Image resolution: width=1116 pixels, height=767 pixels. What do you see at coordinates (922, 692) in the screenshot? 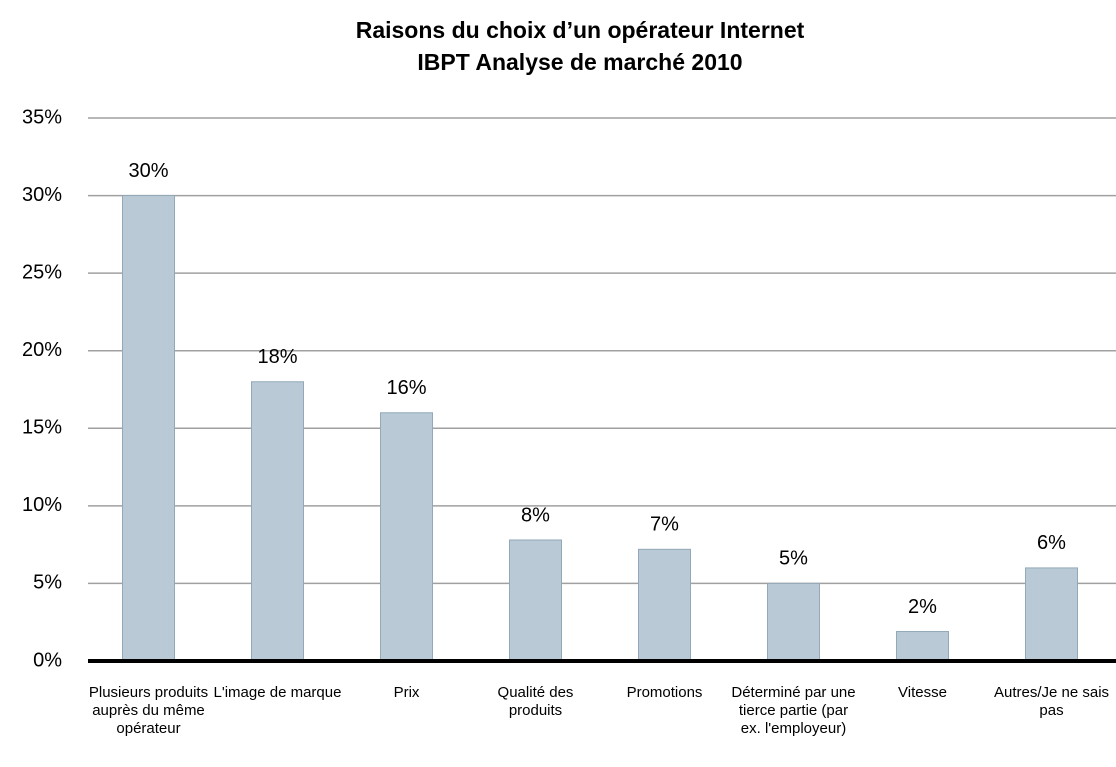
I see `x-tick-label: Vitesse` at bounding box center [922, 692].